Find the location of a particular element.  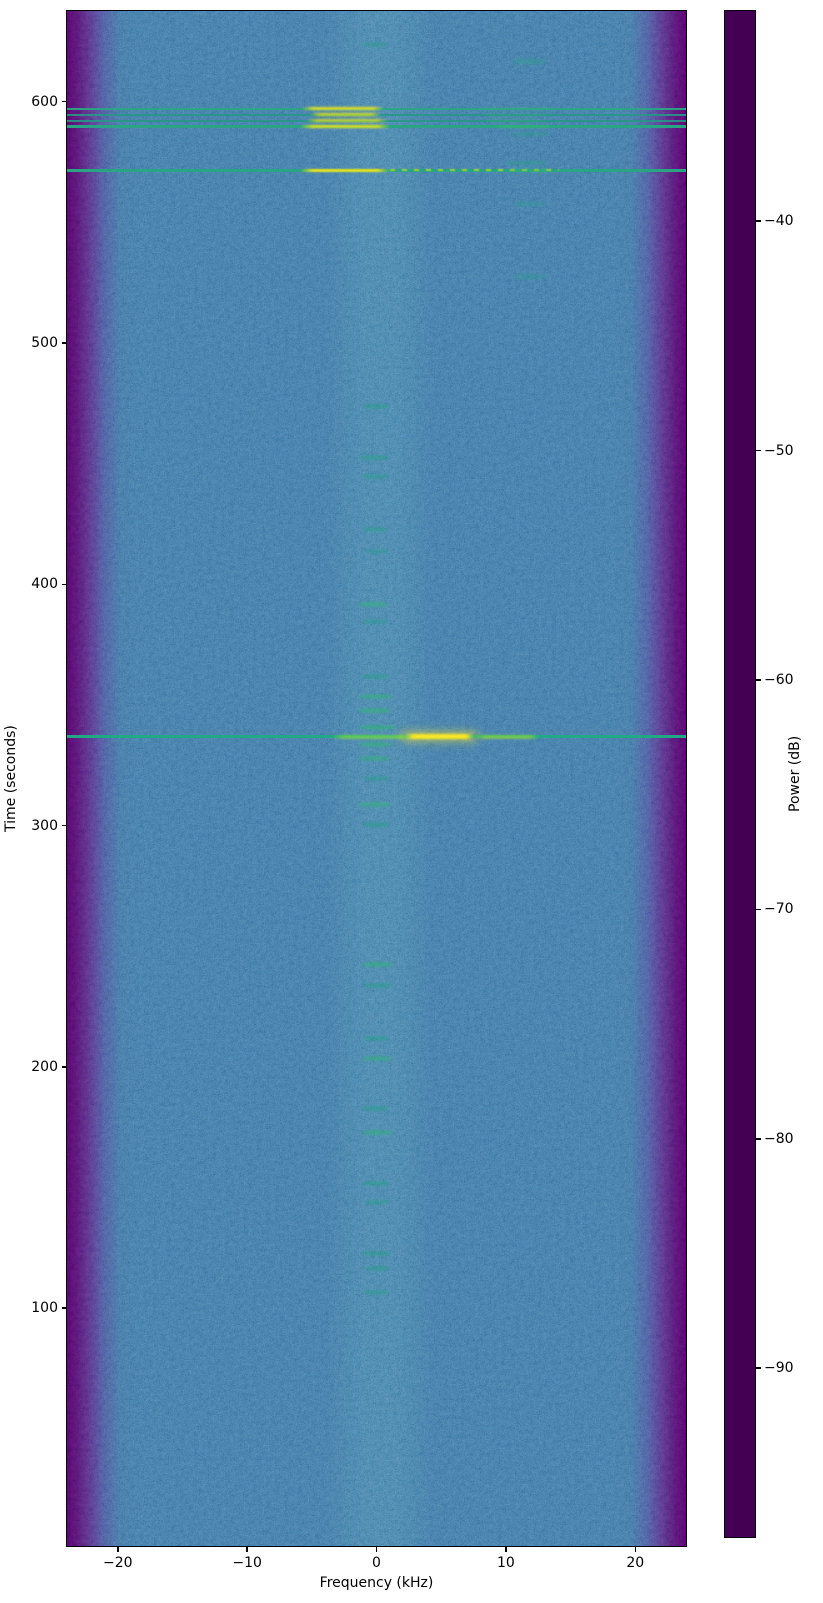

colorbar is located at coordinates (740, 774).